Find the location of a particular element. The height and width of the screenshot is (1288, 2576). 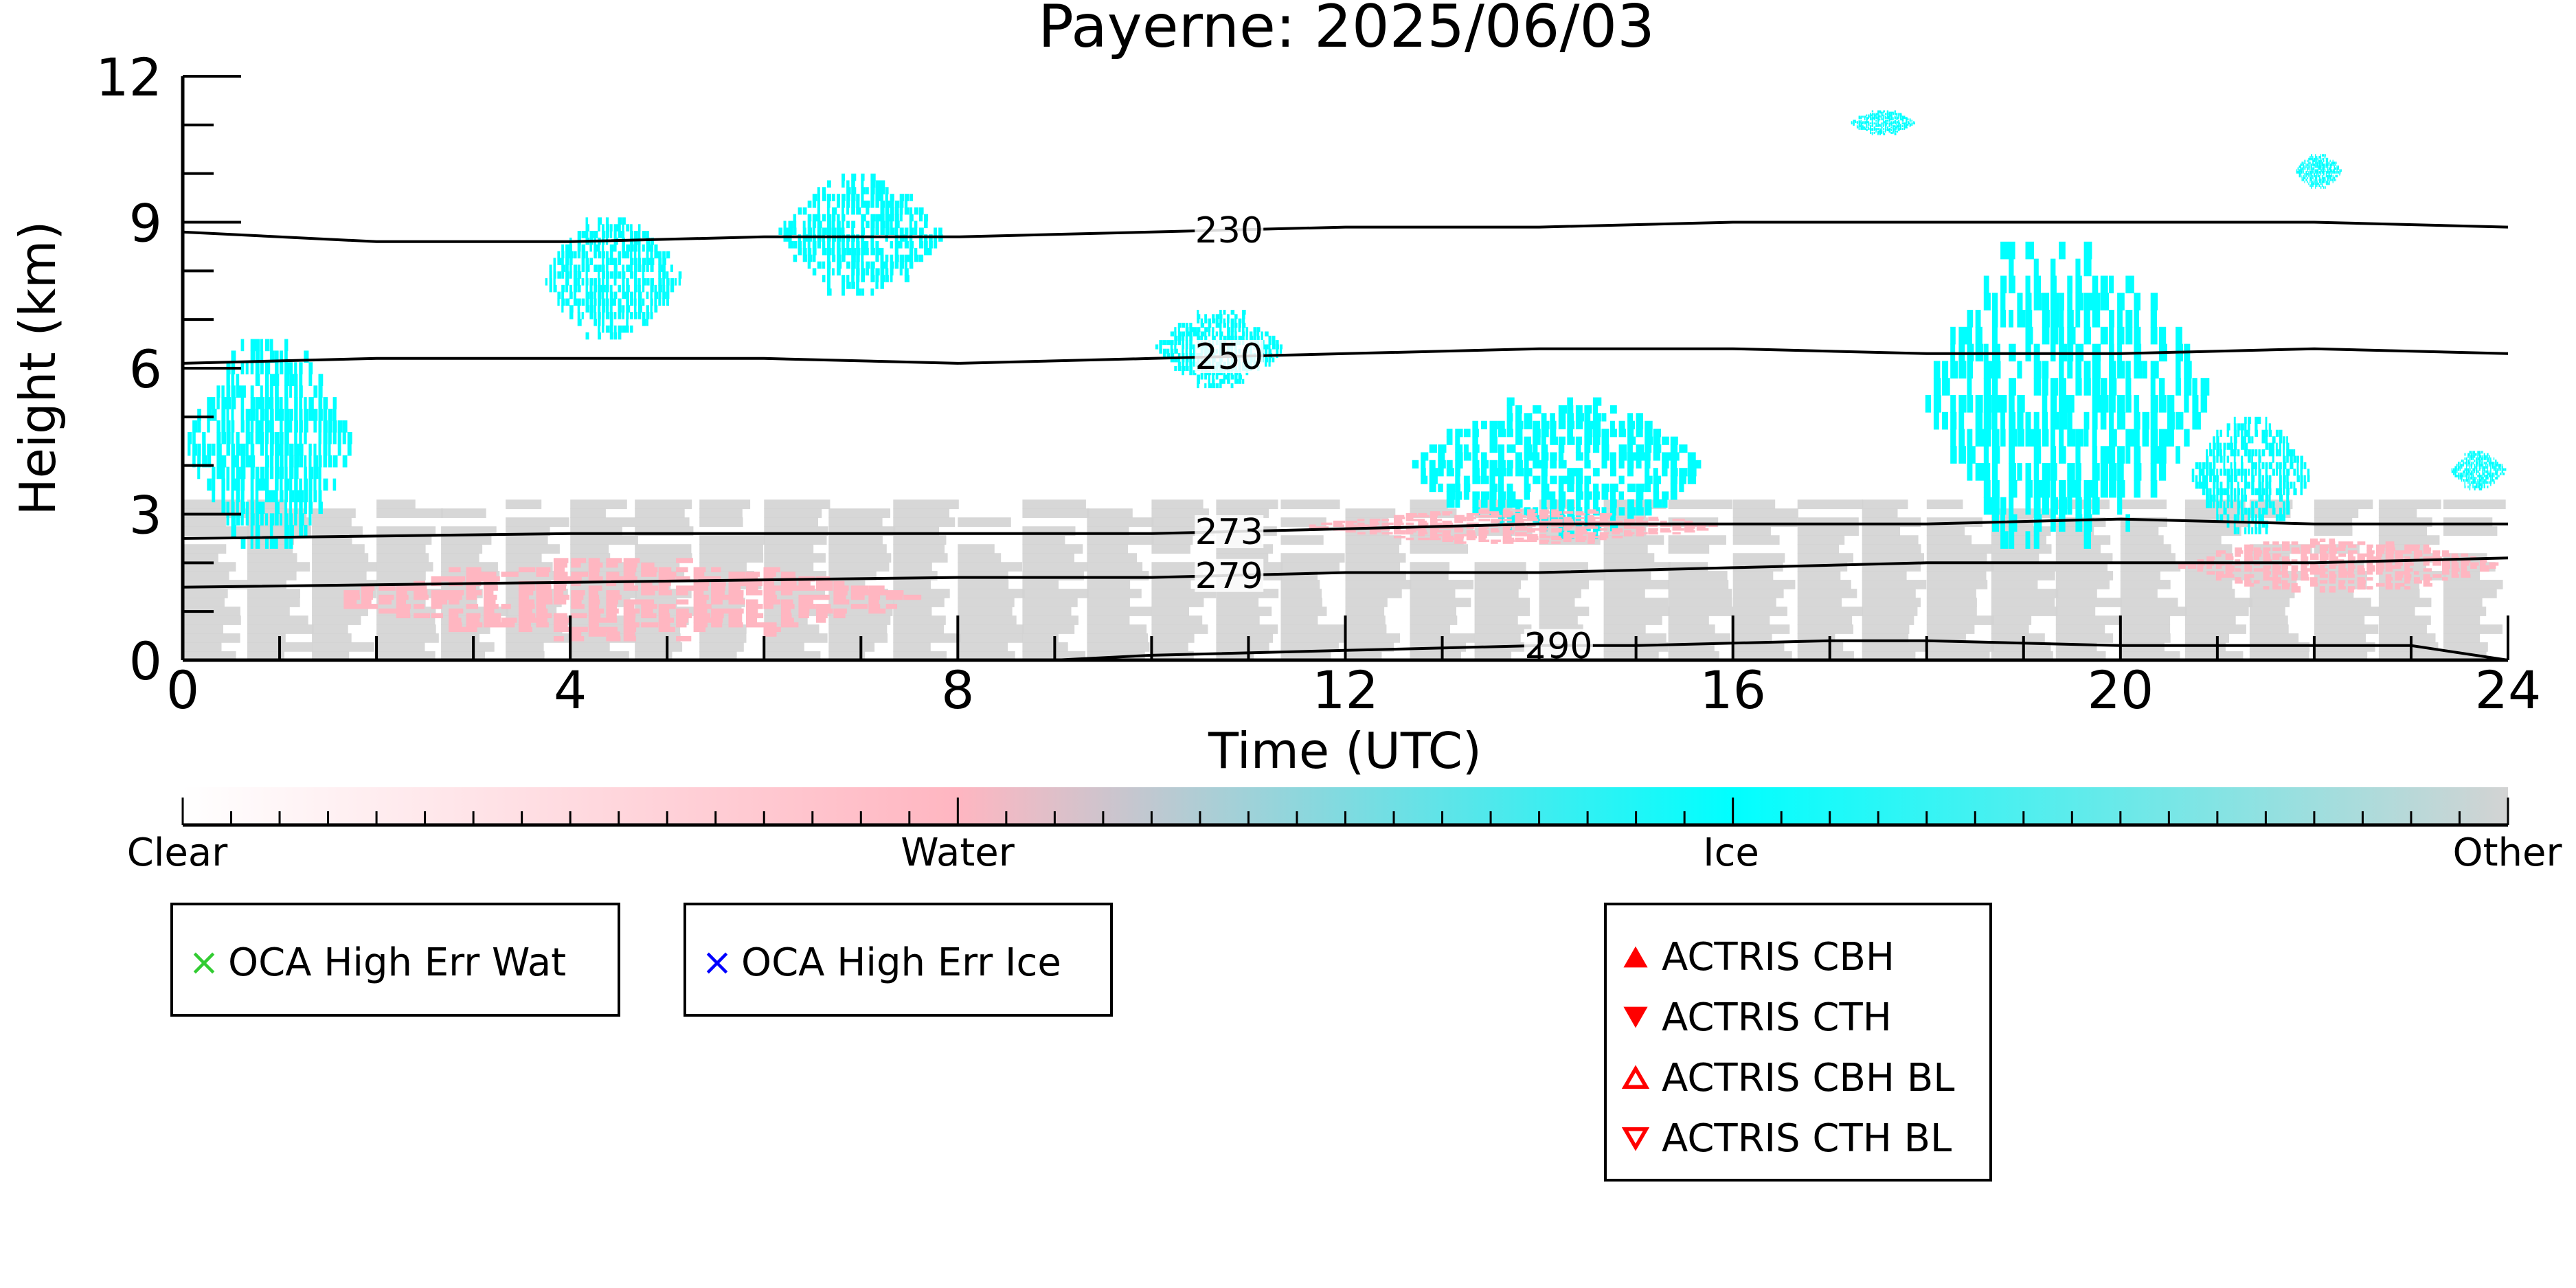

region-ice is located at coordinates (270, 444).